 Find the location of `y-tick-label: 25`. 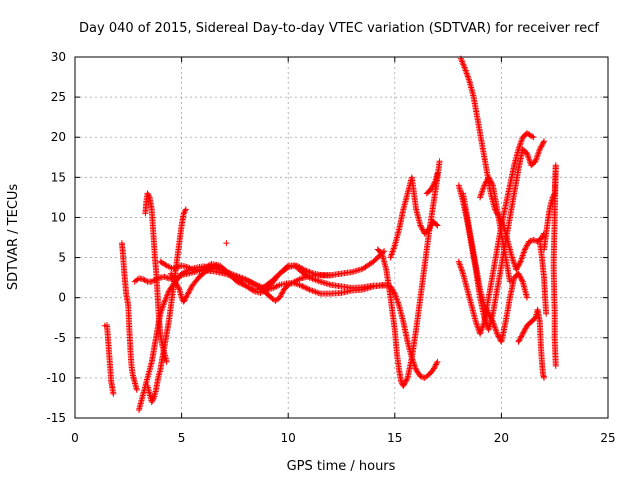

y-tick-label: 25 is located at coordinates (58, 97).